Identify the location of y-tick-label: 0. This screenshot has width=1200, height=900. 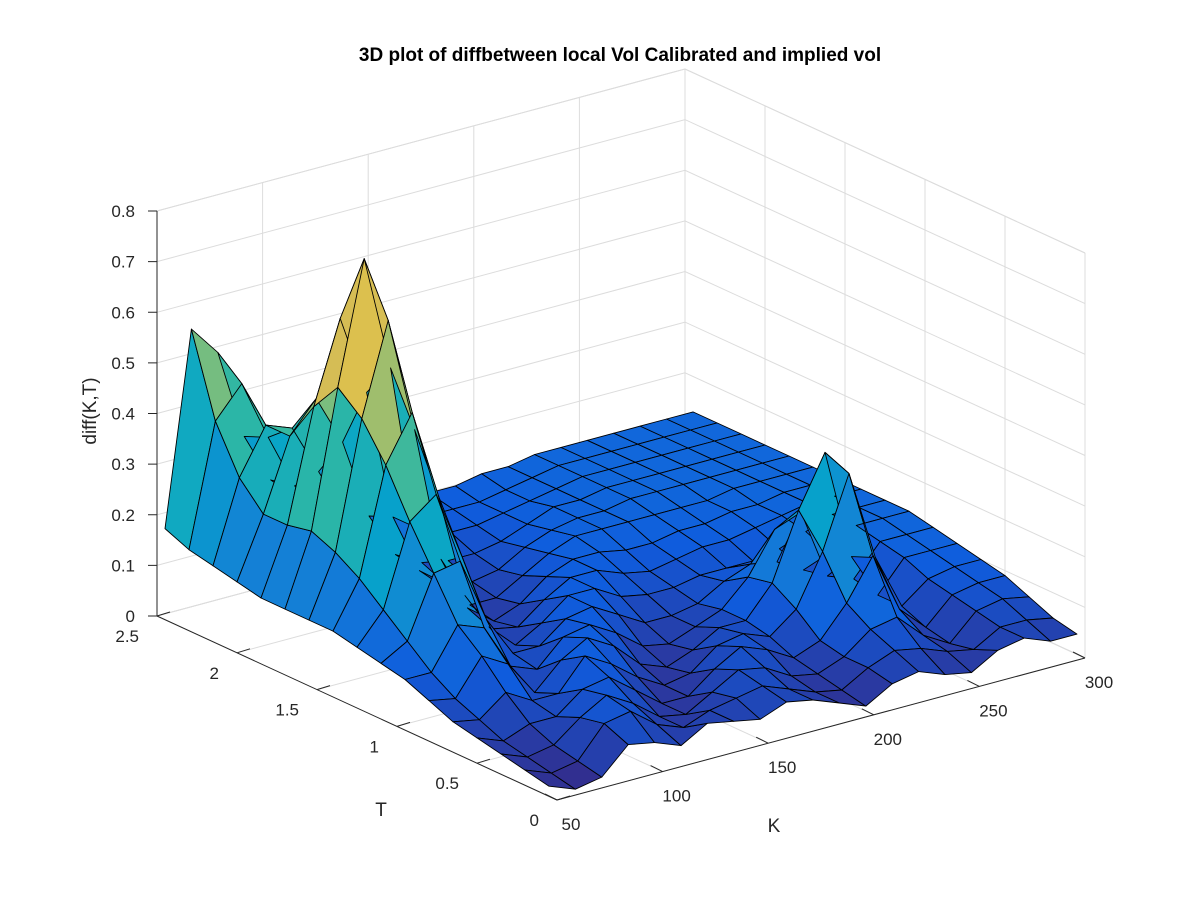
(534, 820).